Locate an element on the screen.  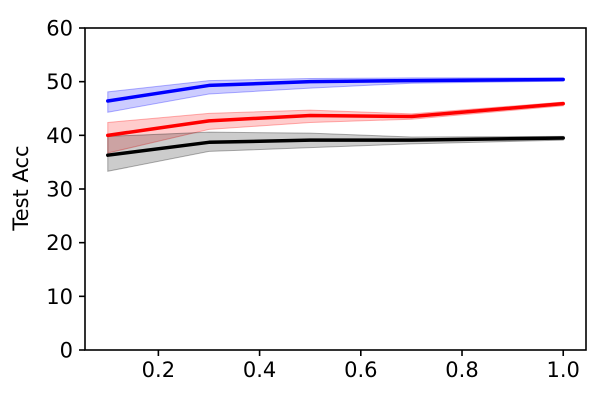
blue-line is located at coordinates (335, 90).